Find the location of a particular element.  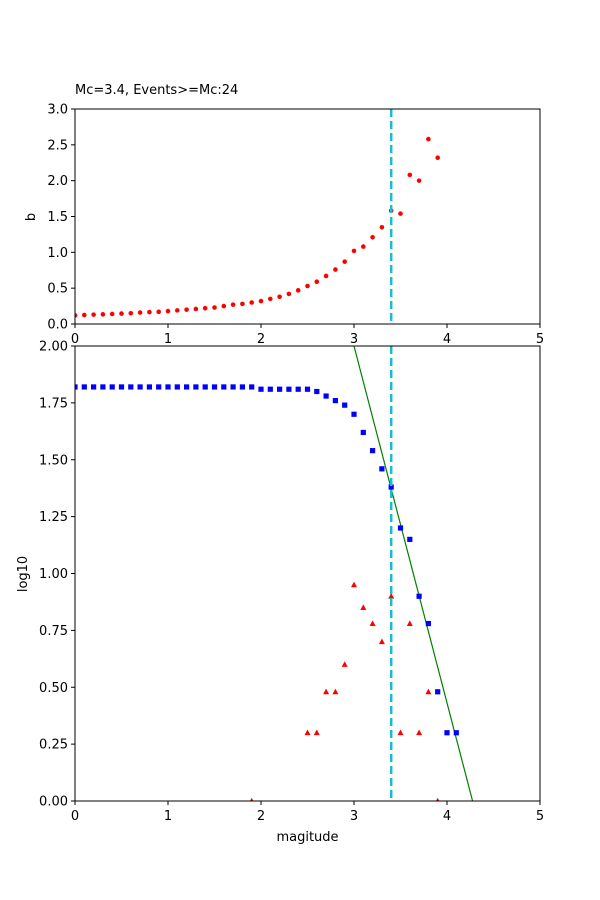

bottom-x-tick-label: 0 is located at coordinates (75, 816).